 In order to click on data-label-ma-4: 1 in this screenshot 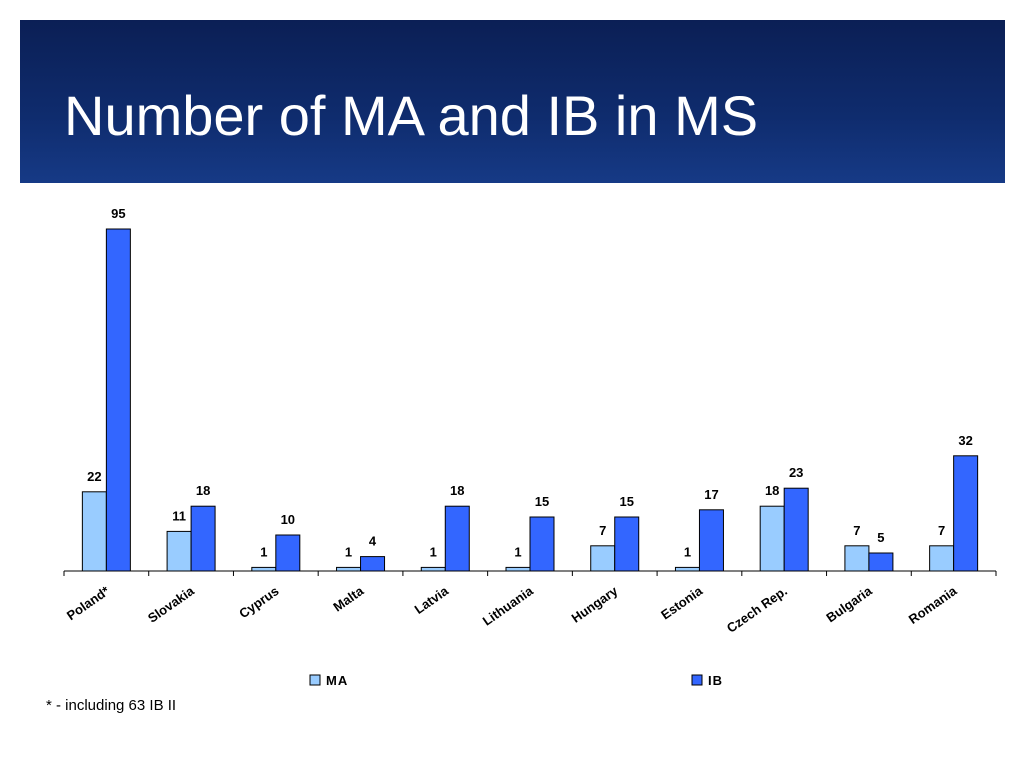, I will do `click(433, 551)`.